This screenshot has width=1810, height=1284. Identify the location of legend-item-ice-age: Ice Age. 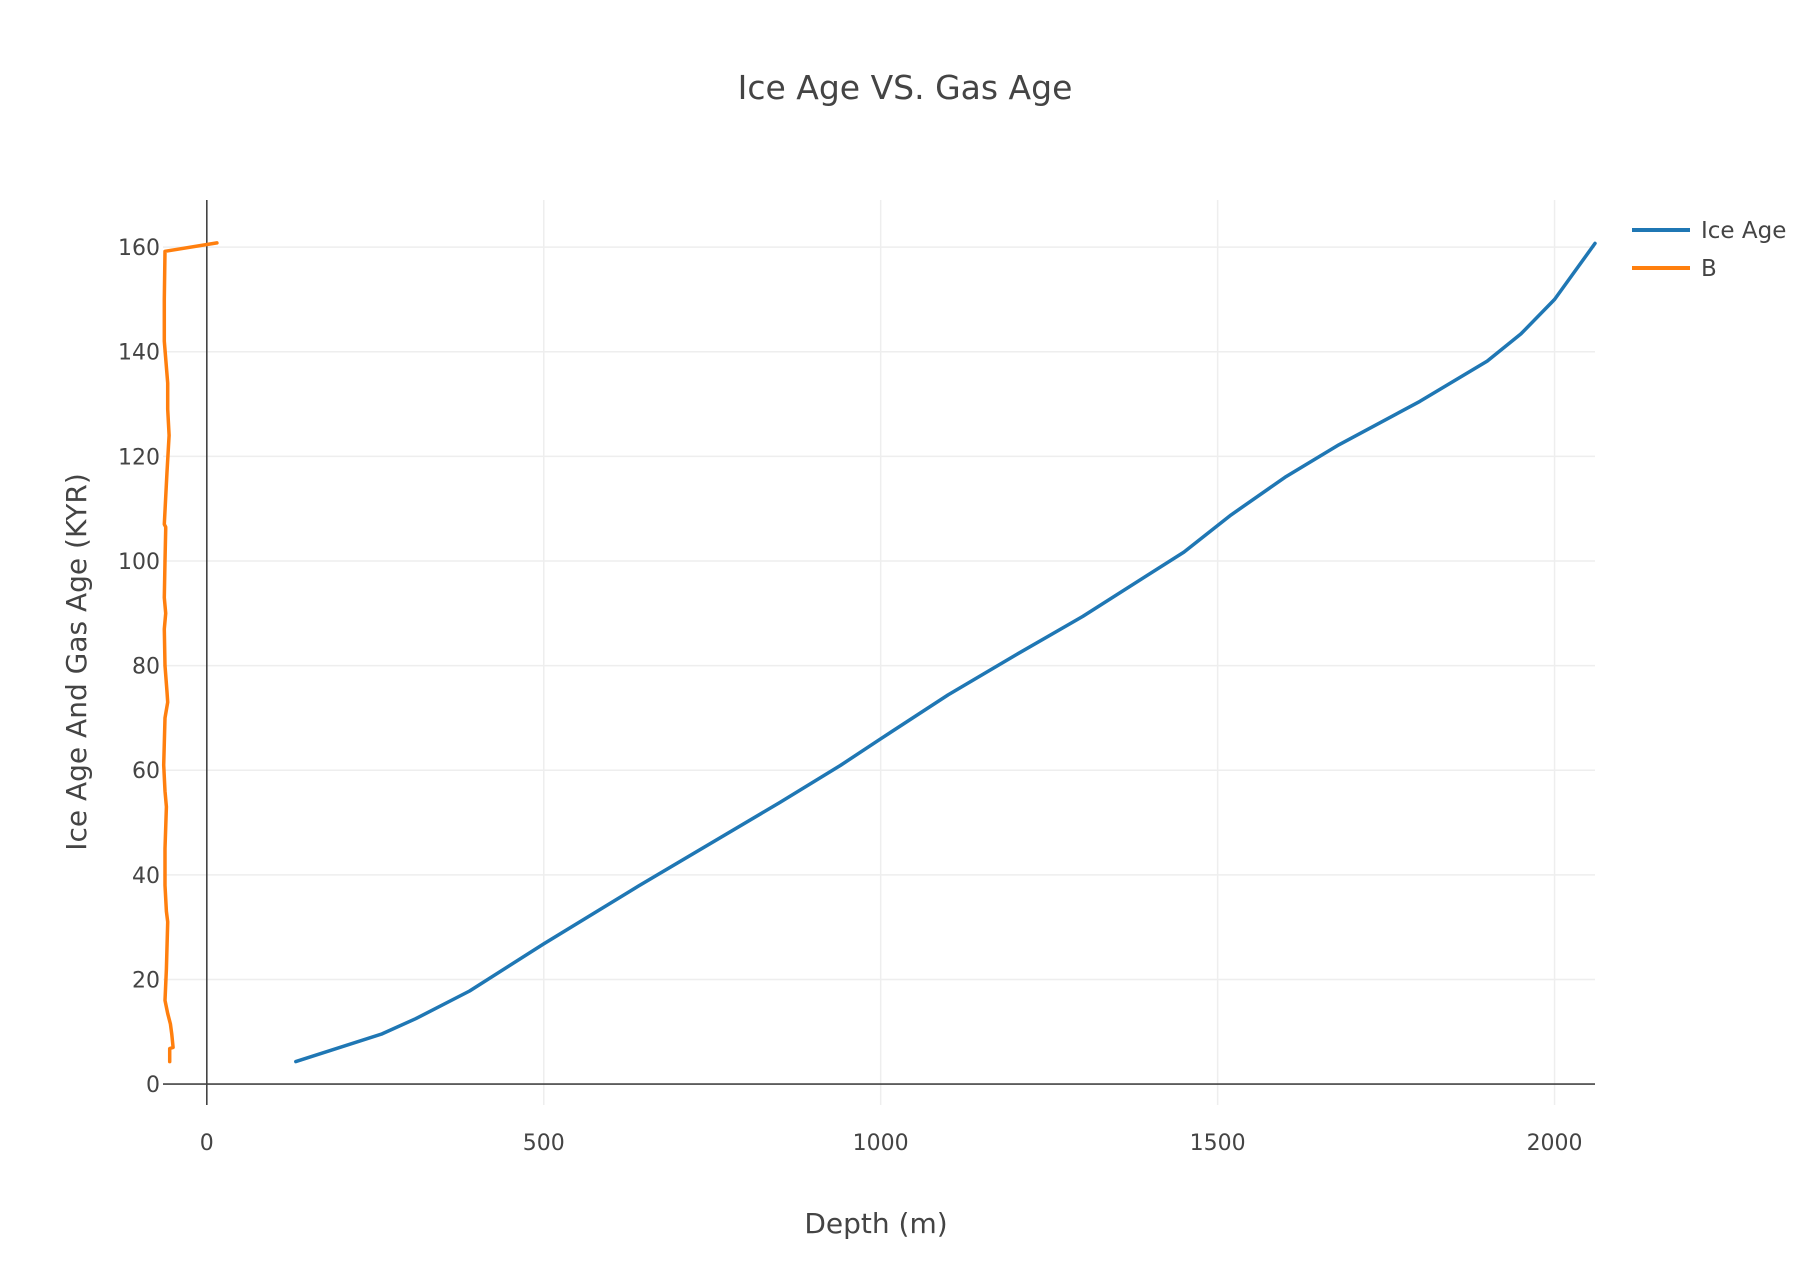
(1709, 231).